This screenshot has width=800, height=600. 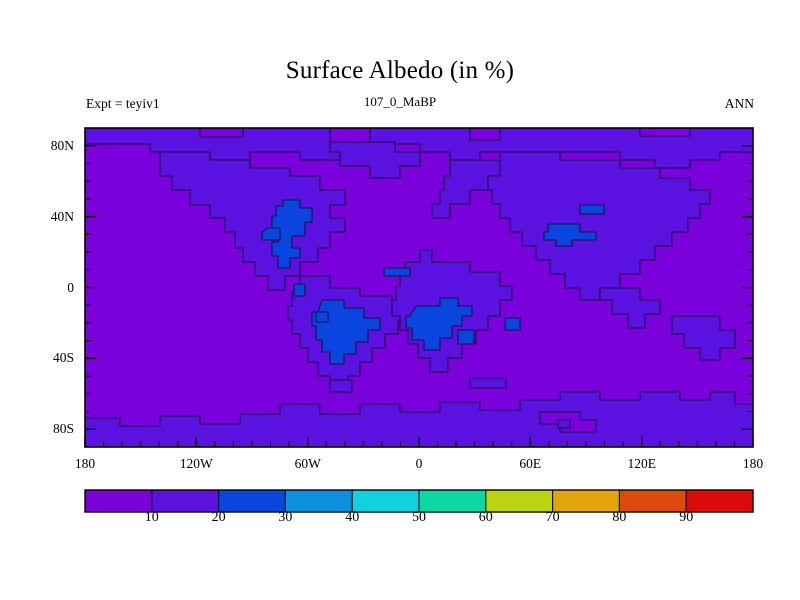 I want to click on contour-20-30-south-america, so click(x=346, y=332).